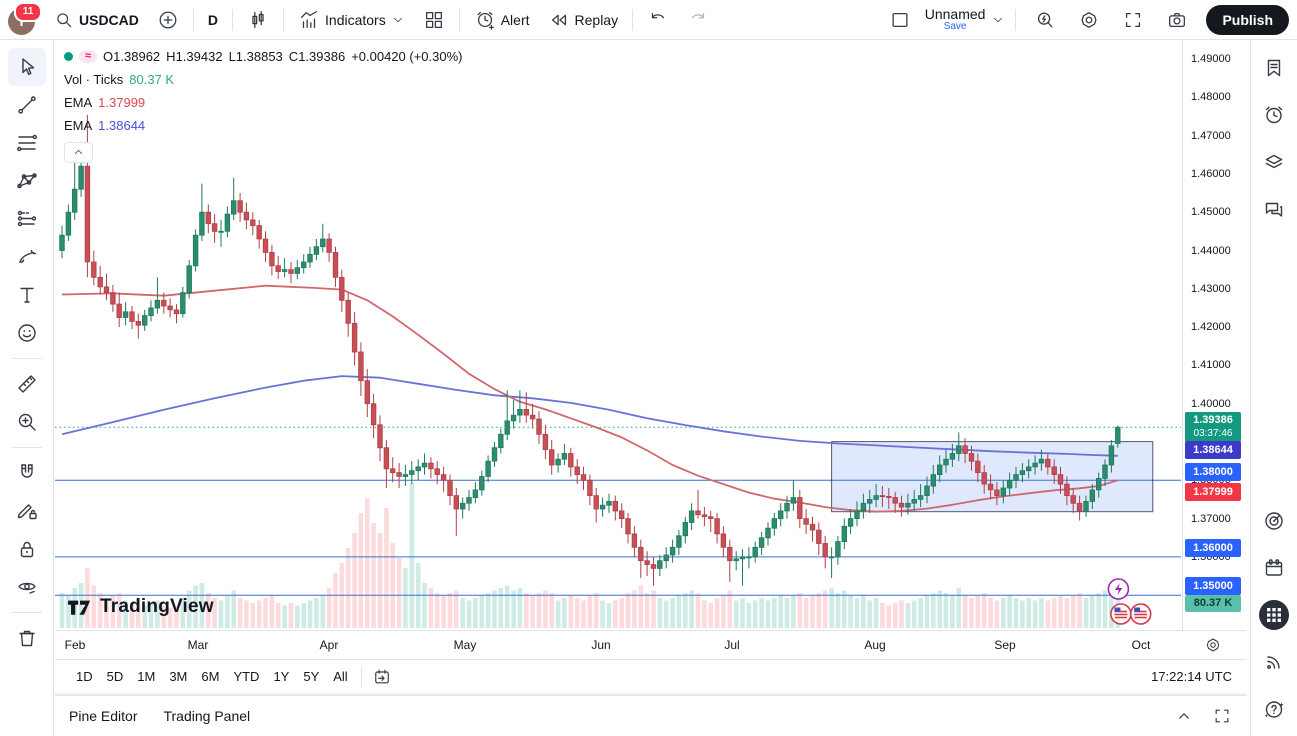 This screenshot has height=736, width=1297. Describe the element at coordinates (502, 20) in the screenshot. I see `alert-button: Alert` at that location.